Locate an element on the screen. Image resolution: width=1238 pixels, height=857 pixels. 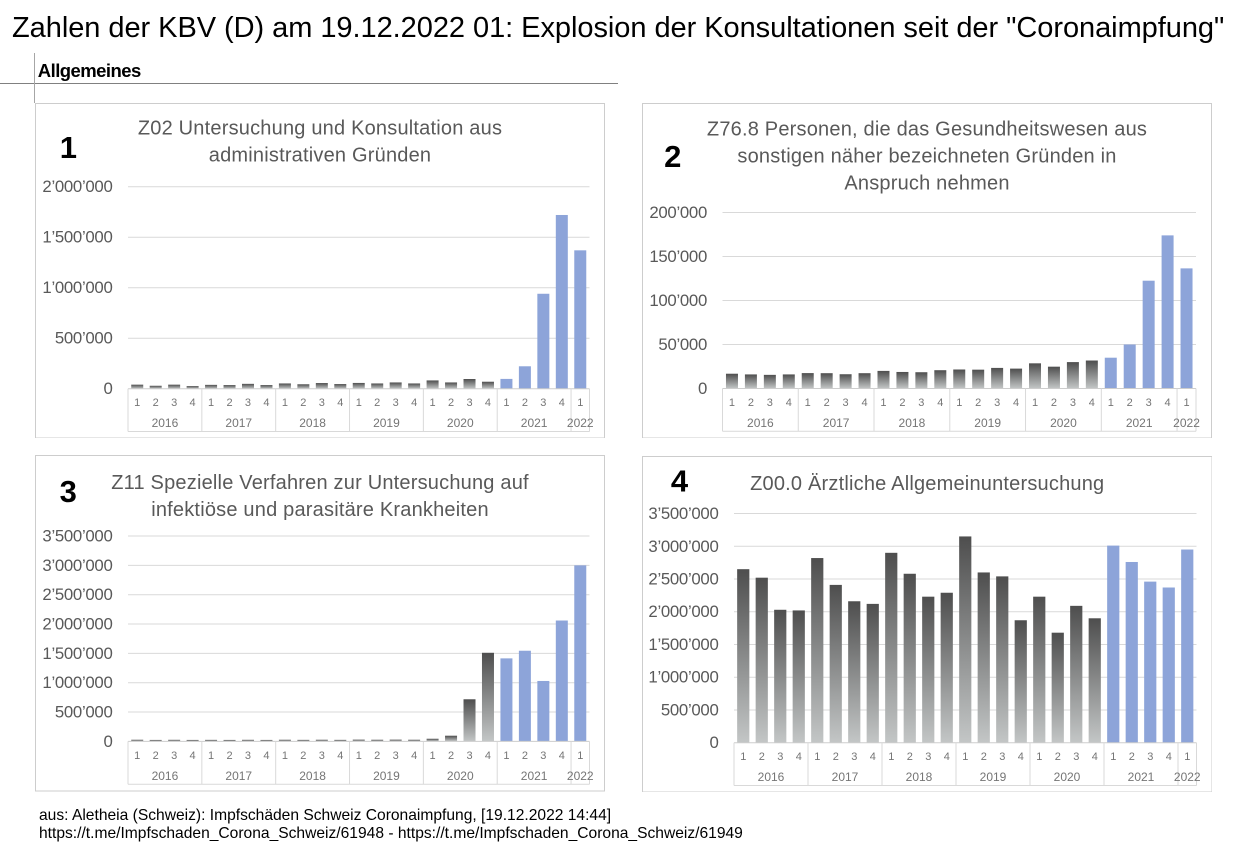
svg-text: 150’000 is located at coordinates (678, 256).